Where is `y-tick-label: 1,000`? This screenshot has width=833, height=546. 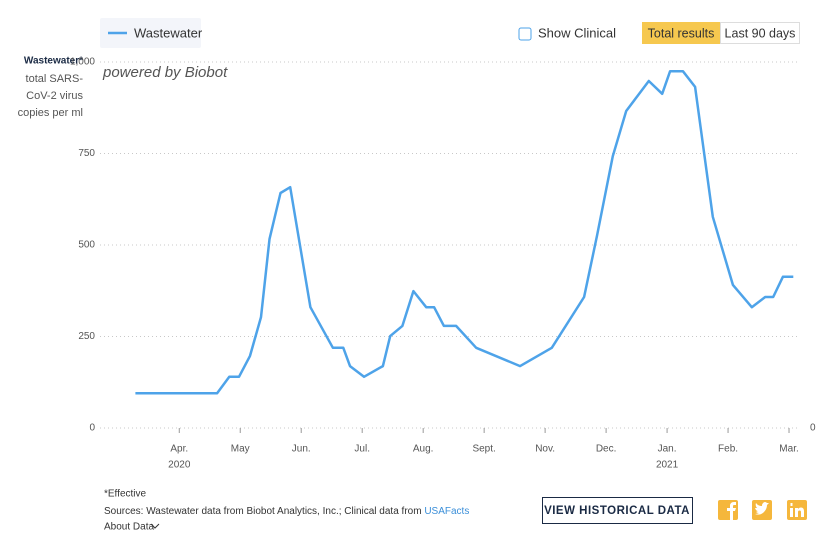
y-tick-label: 1,000 is located at coordinates (82, 62).